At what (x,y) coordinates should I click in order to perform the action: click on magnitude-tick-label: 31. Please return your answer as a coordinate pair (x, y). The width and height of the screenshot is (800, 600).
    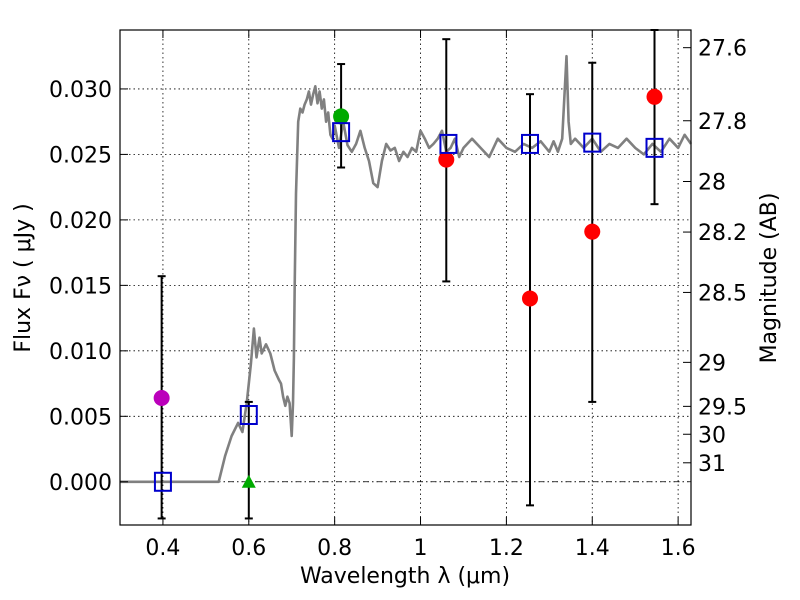
    Looking at the image, I should click on (712, 464).